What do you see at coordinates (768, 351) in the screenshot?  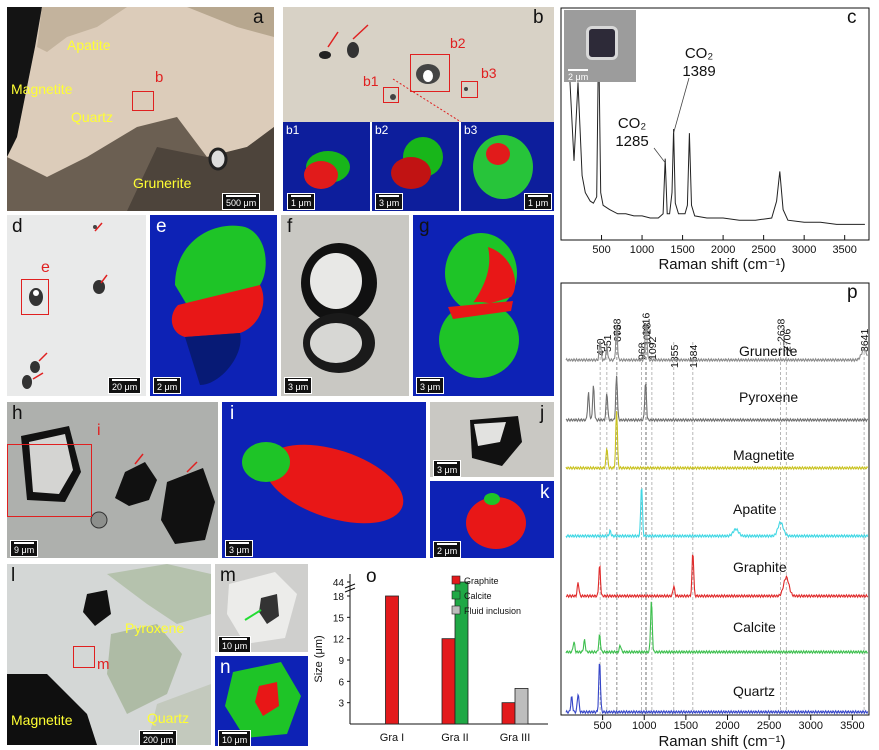 I see `spectrum-label: Grunerite` at bounding box center [768, 351].